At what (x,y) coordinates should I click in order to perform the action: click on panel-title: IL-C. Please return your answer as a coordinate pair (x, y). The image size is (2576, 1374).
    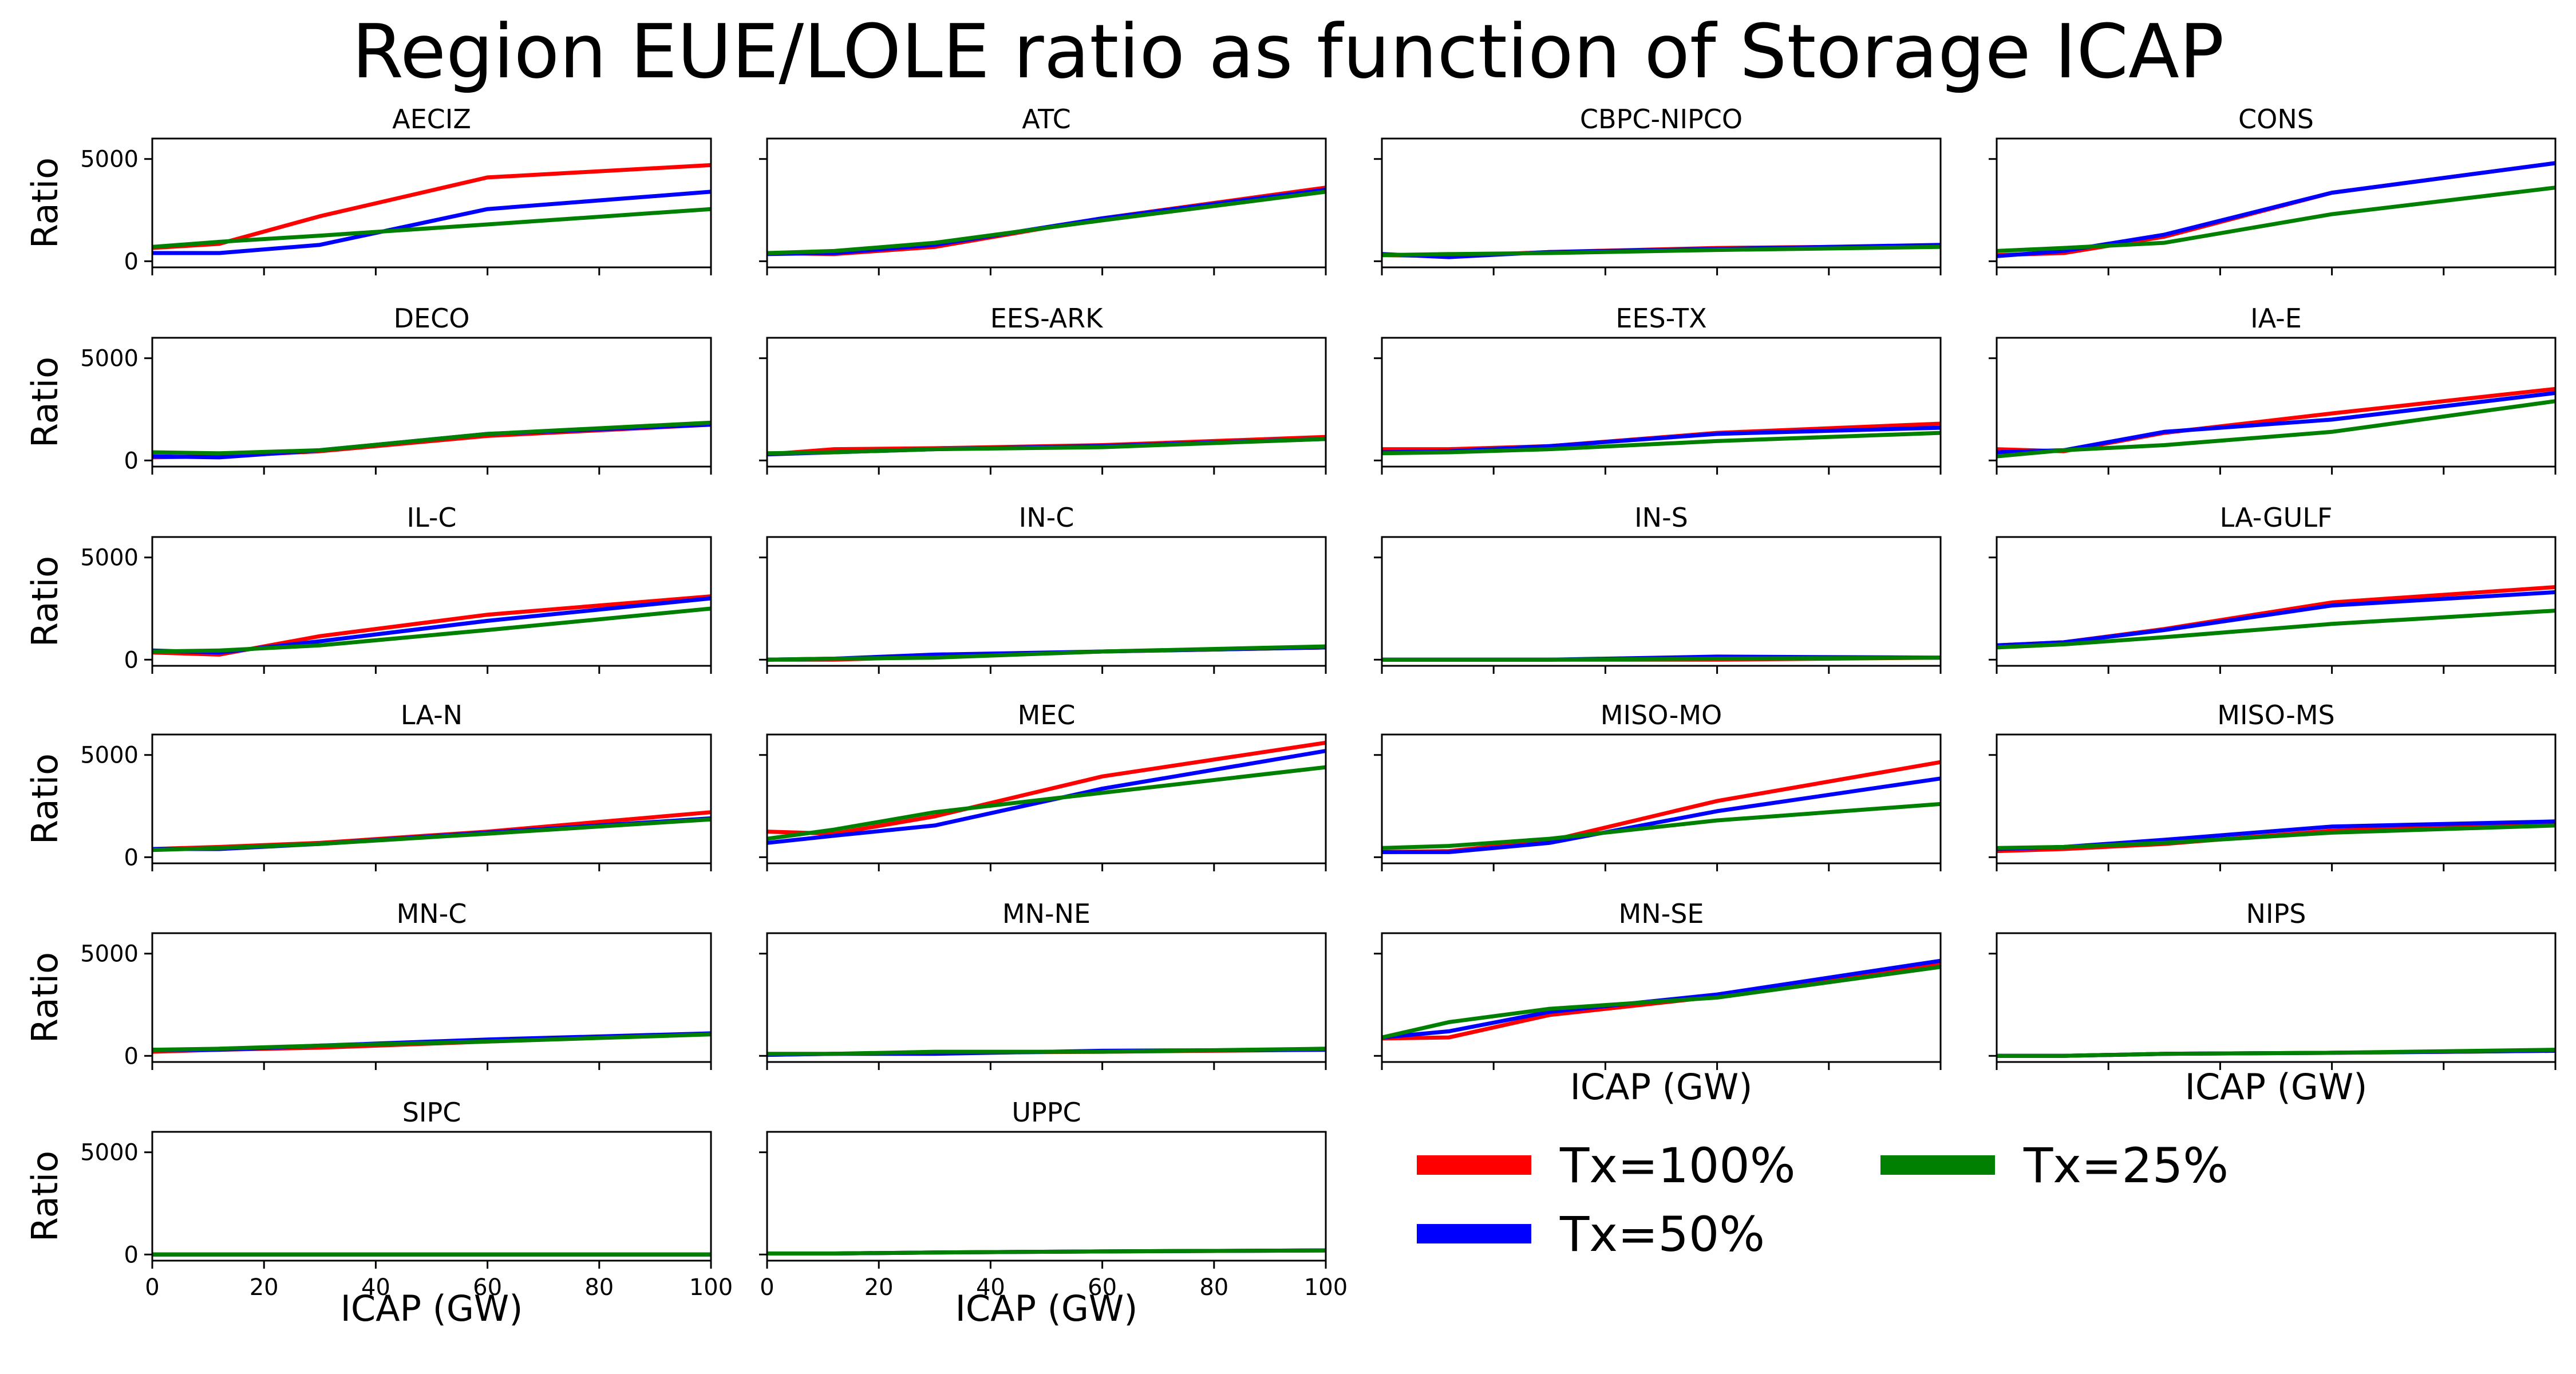
    Looking at the image, I should click on (431, 518).